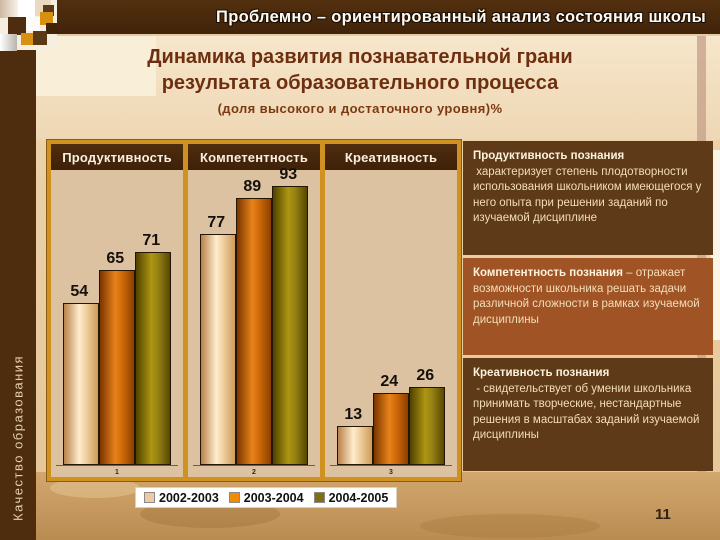 This screenshot has height=540, width=720. I want to click on chart-plot: 77 89 93 2, so click(254, 321).